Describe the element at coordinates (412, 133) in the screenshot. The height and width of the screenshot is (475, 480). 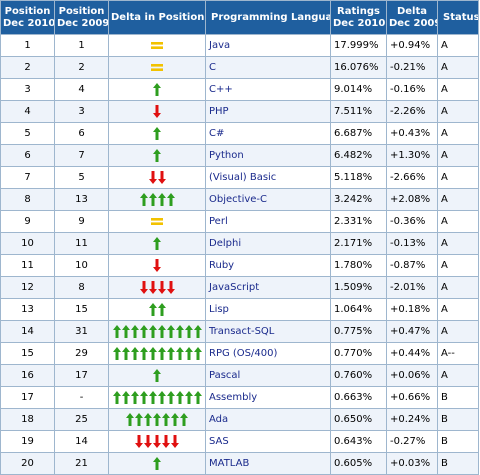
I see `delta-rating-cell: +0.43%` at that location.